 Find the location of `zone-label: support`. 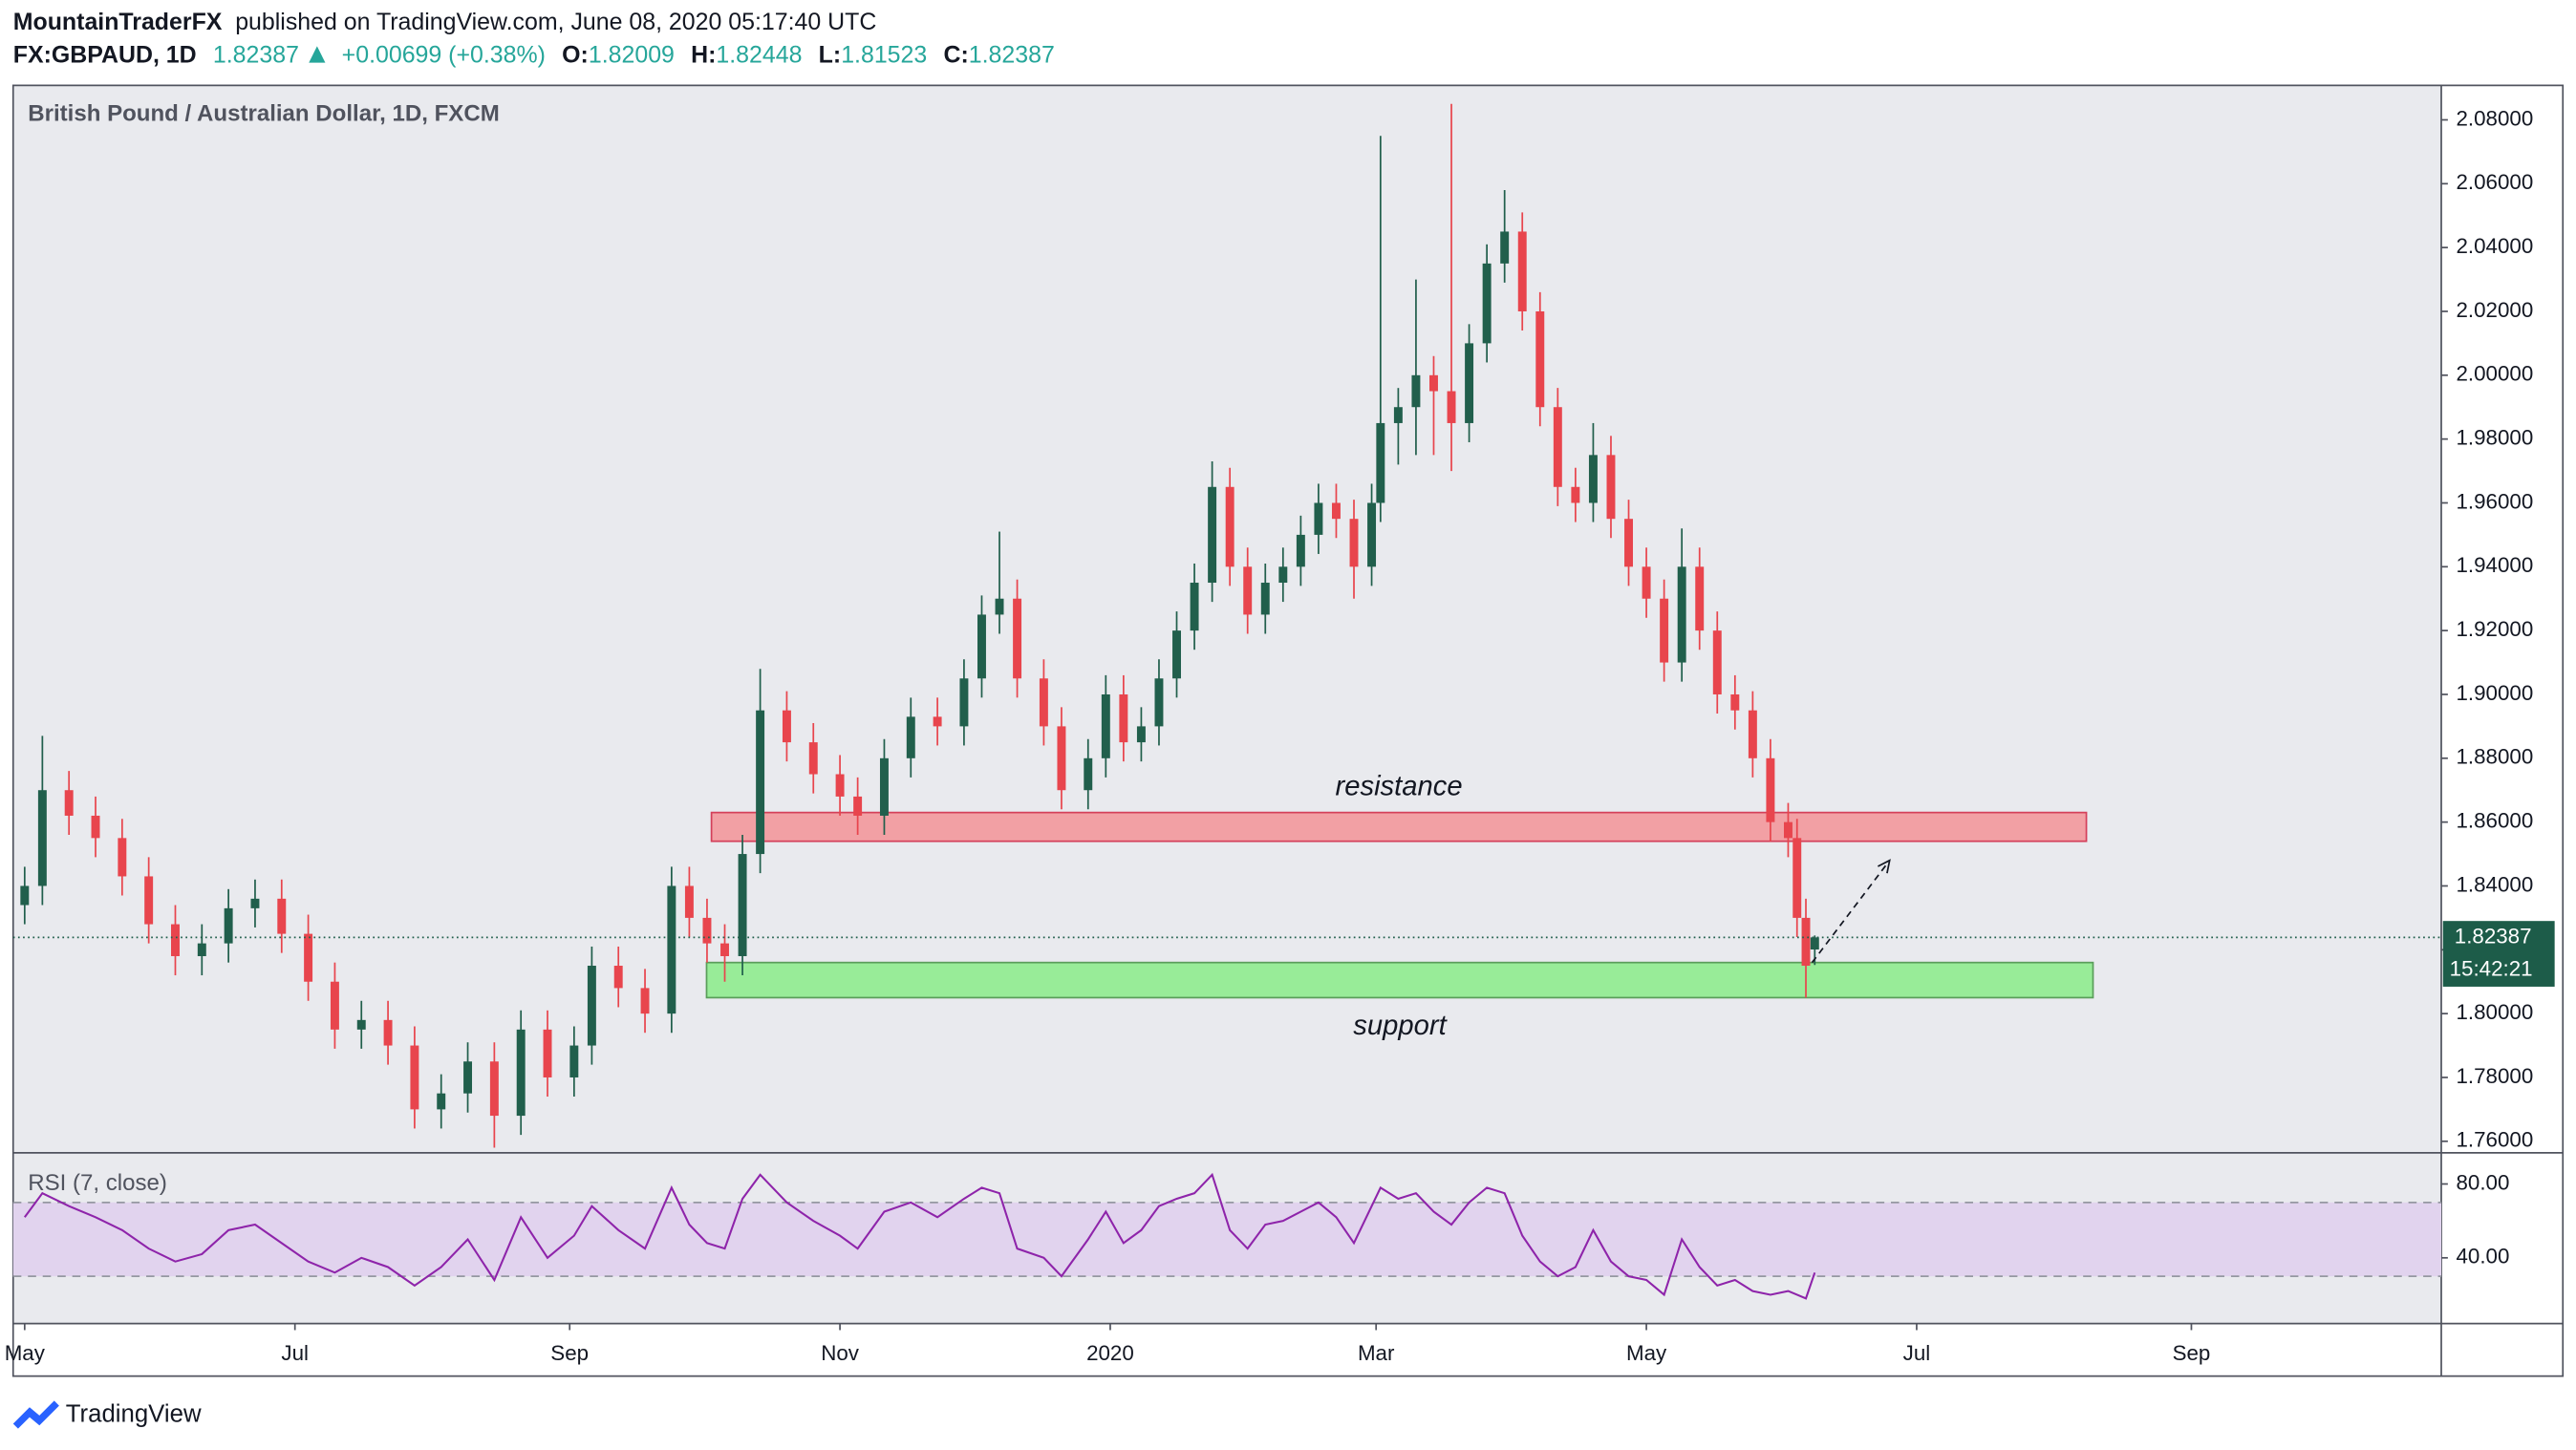

zone-label: support is located at coordinates (1400, 1026).